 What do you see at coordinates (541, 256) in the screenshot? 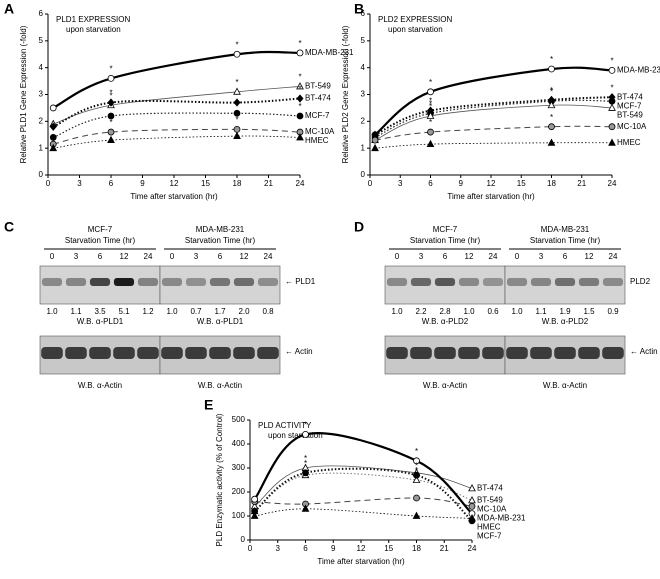
I see `lane-label: 3` at bounding box center [541, 256].